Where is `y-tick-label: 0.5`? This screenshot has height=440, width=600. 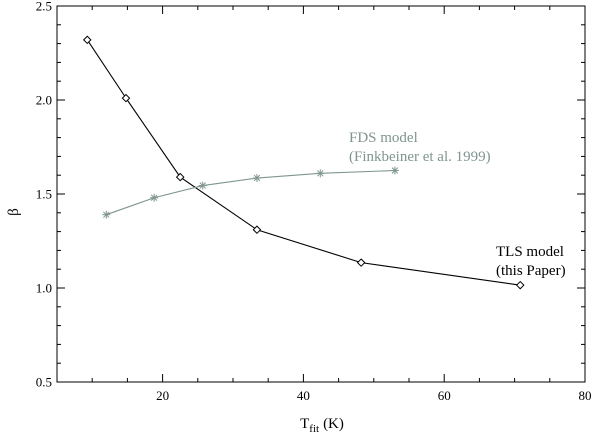
y-tick-label: 0.5 is located at coordinates (44, 382).